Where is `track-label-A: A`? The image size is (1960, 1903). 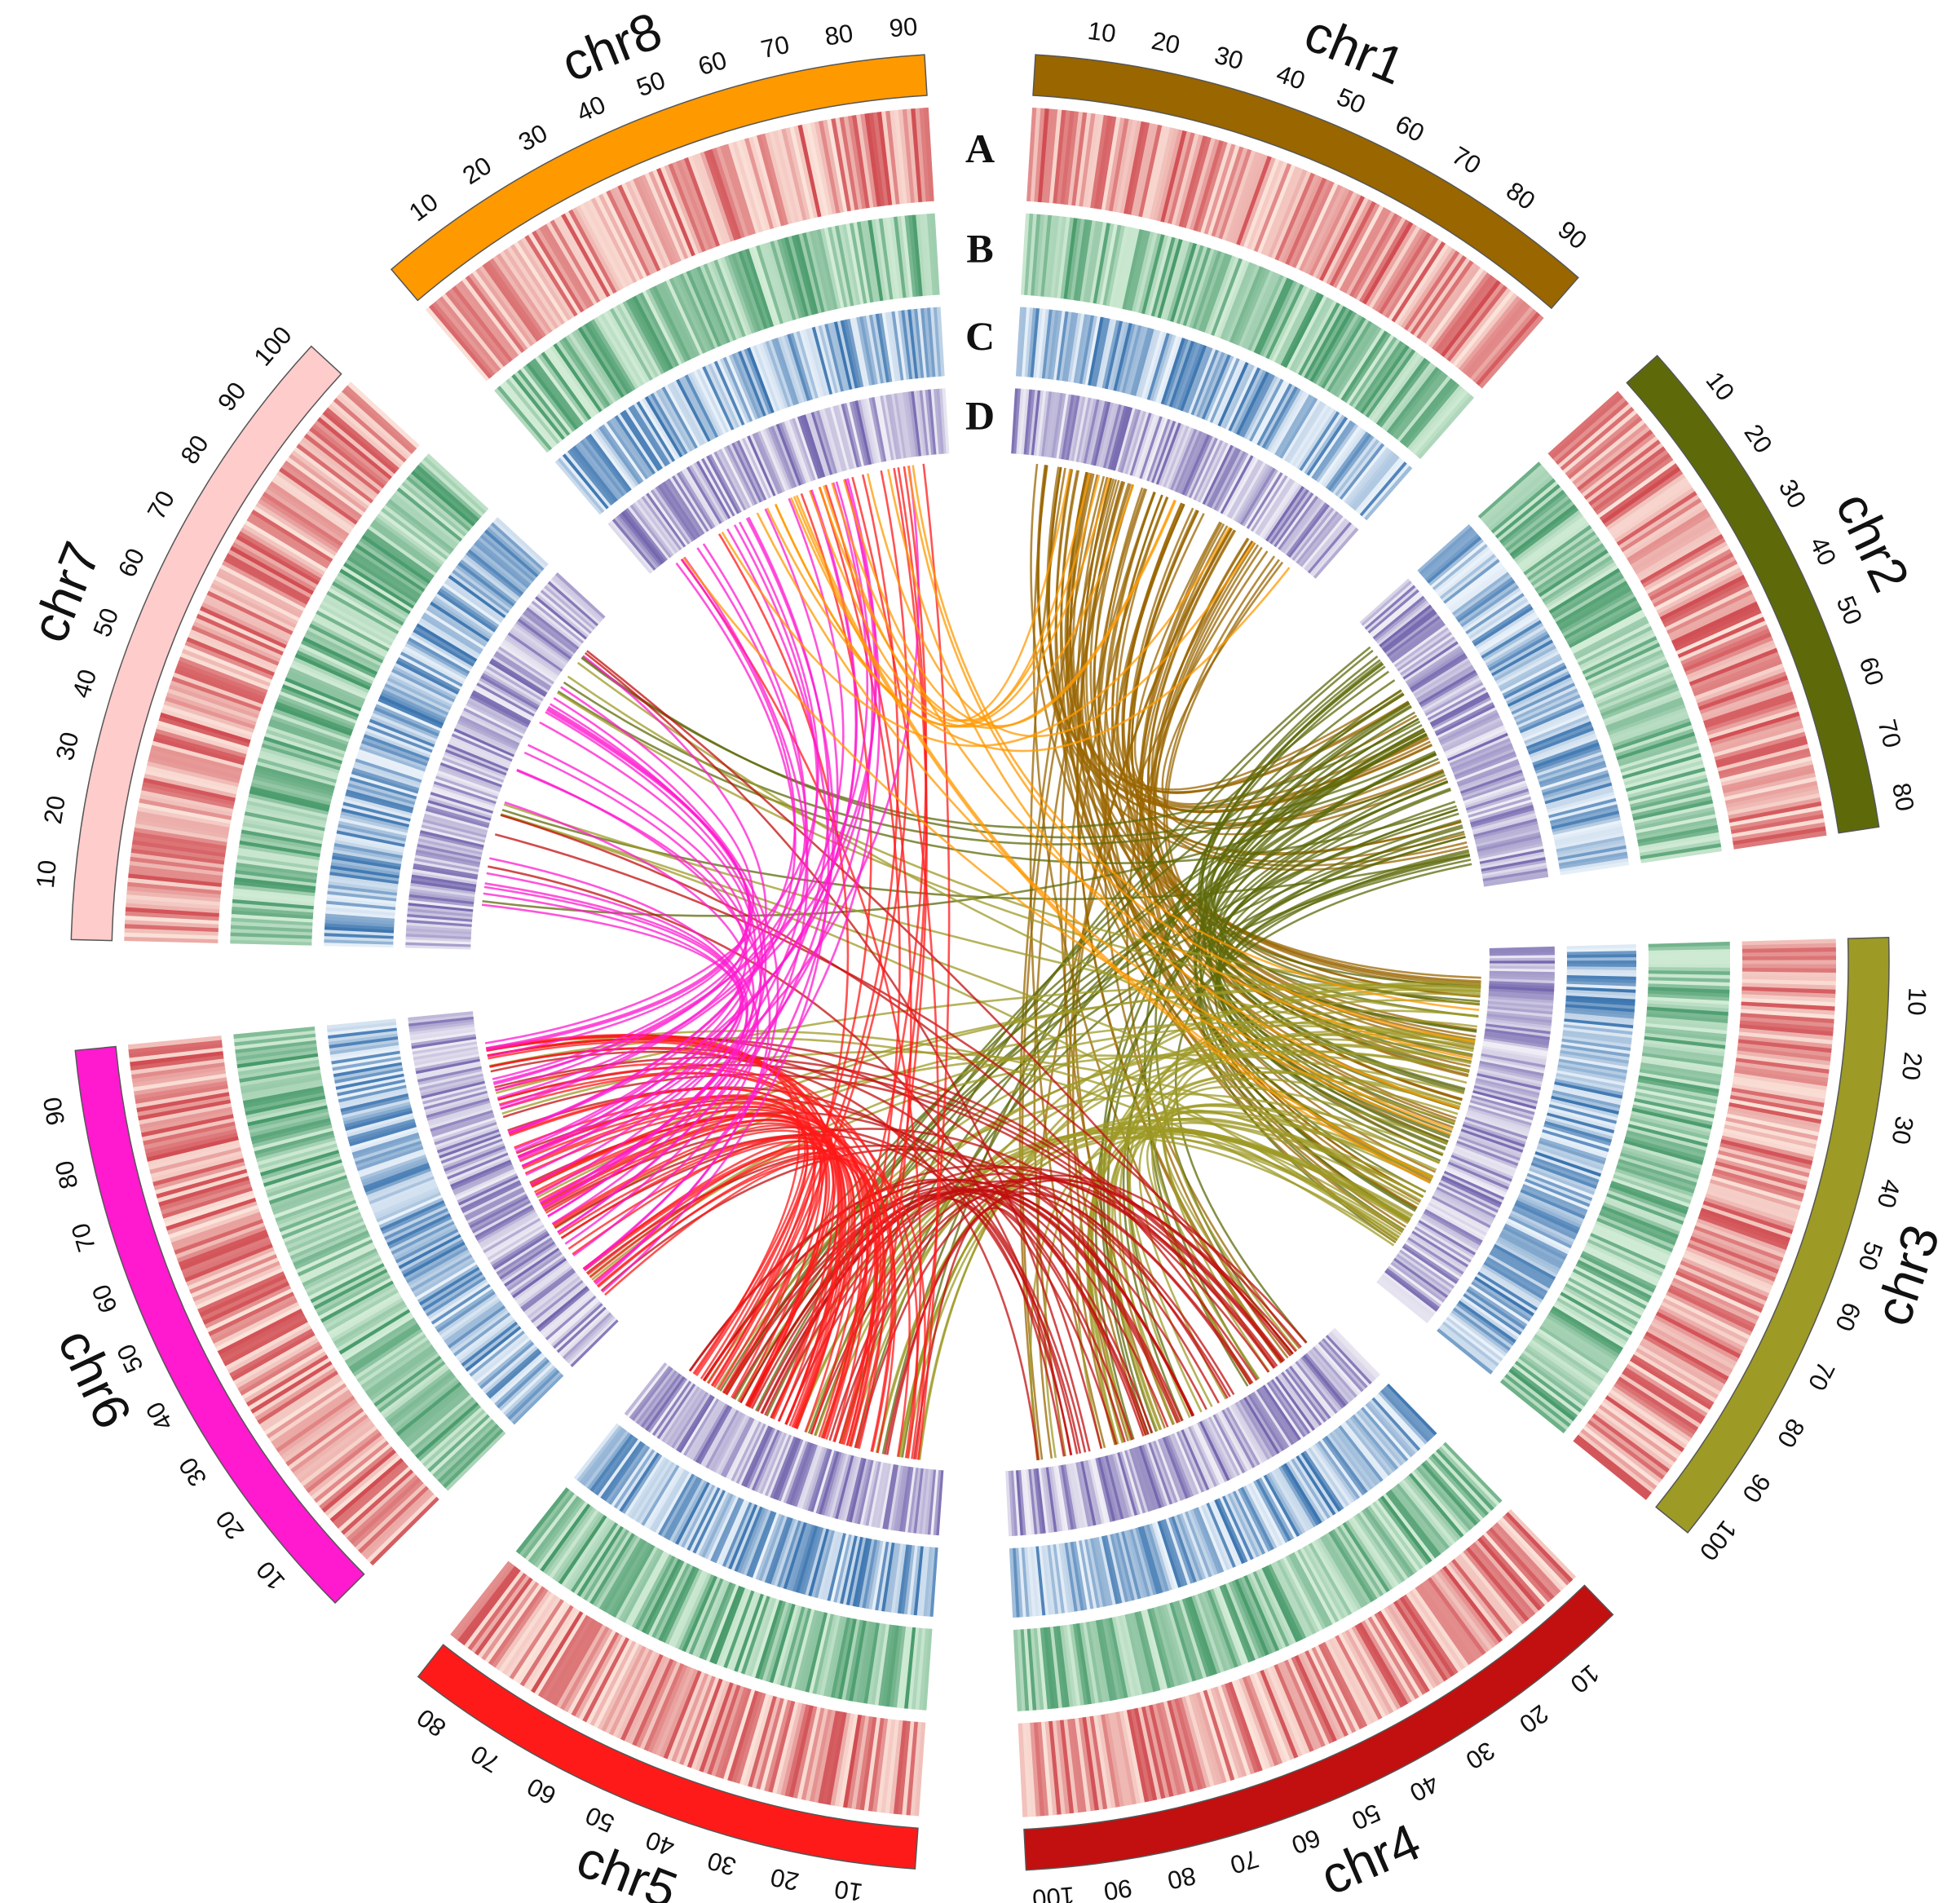
track-label-A: A is located at coordinates (980, 148).